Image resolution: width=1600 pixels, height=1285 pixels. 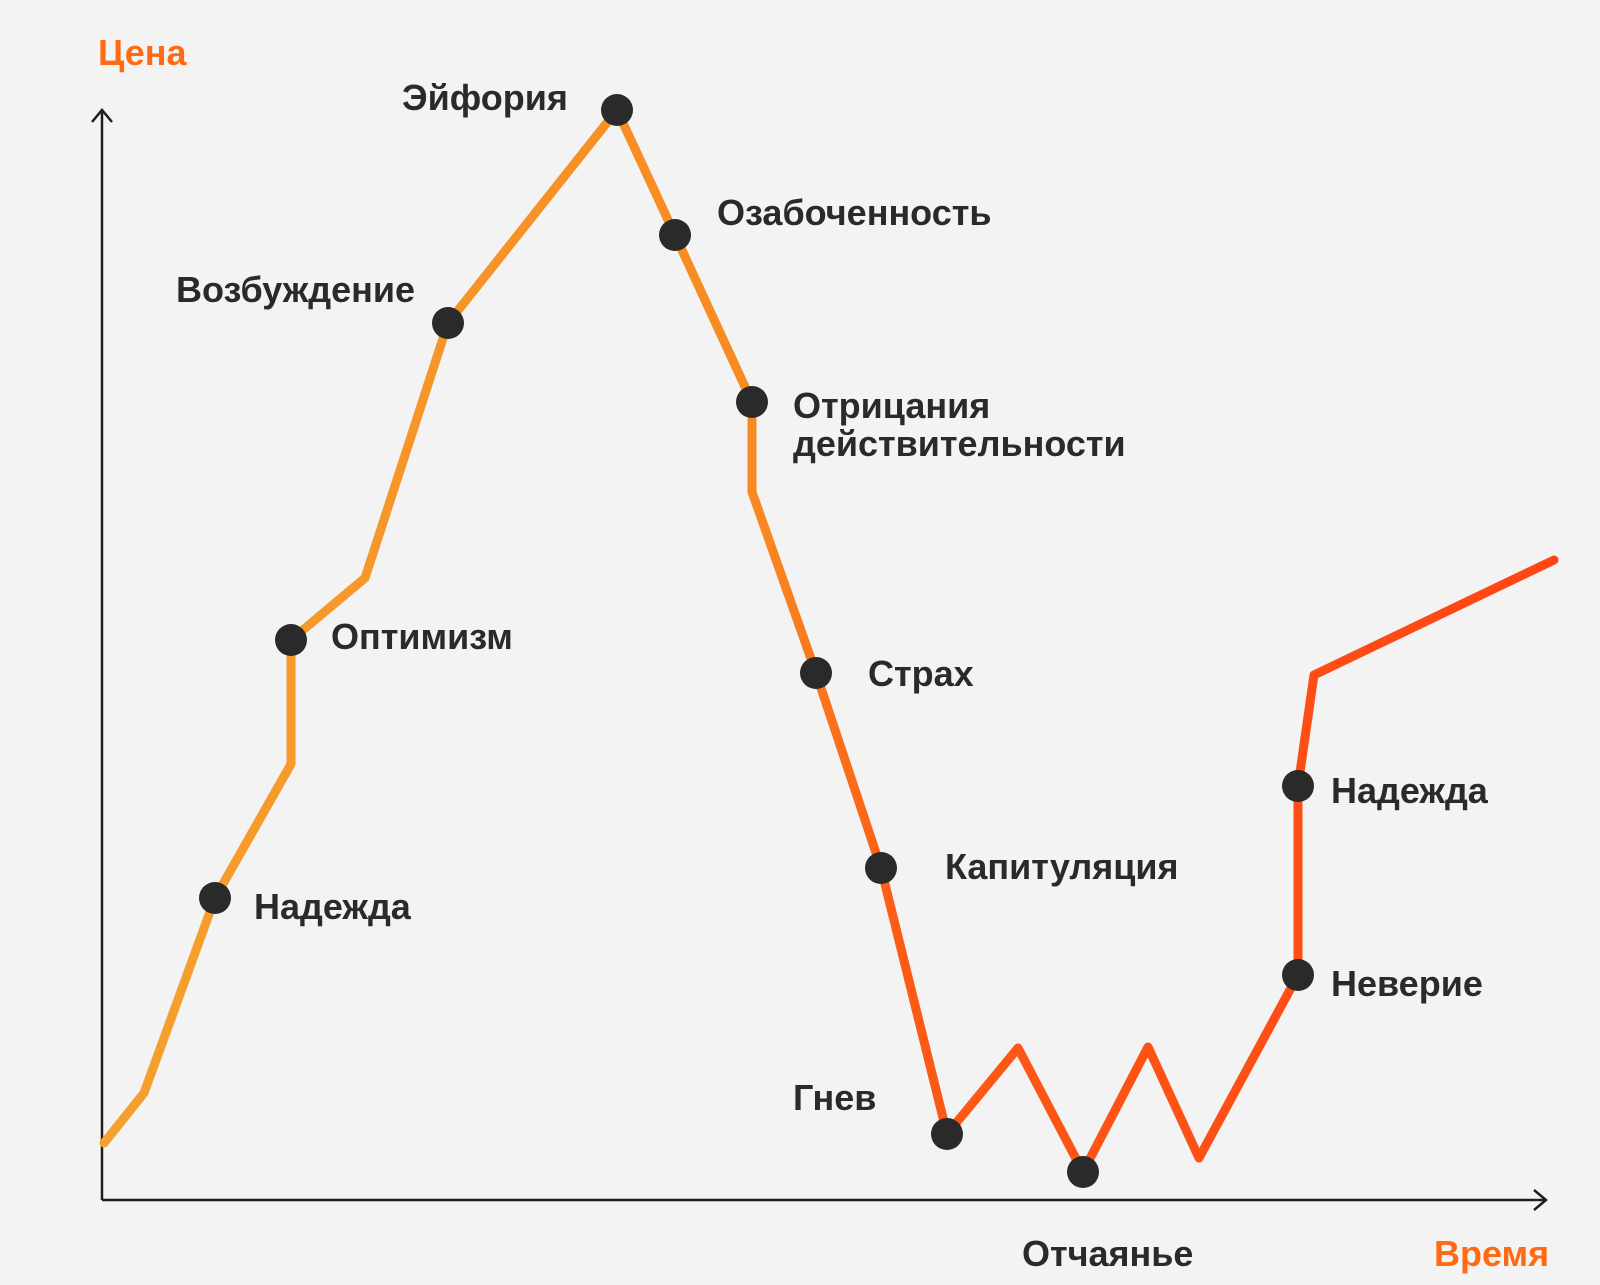 What do you see at coordinates (291, 640) in the screenshot?
I see `stage-dot-optimism` at bounding box center [291, 640].